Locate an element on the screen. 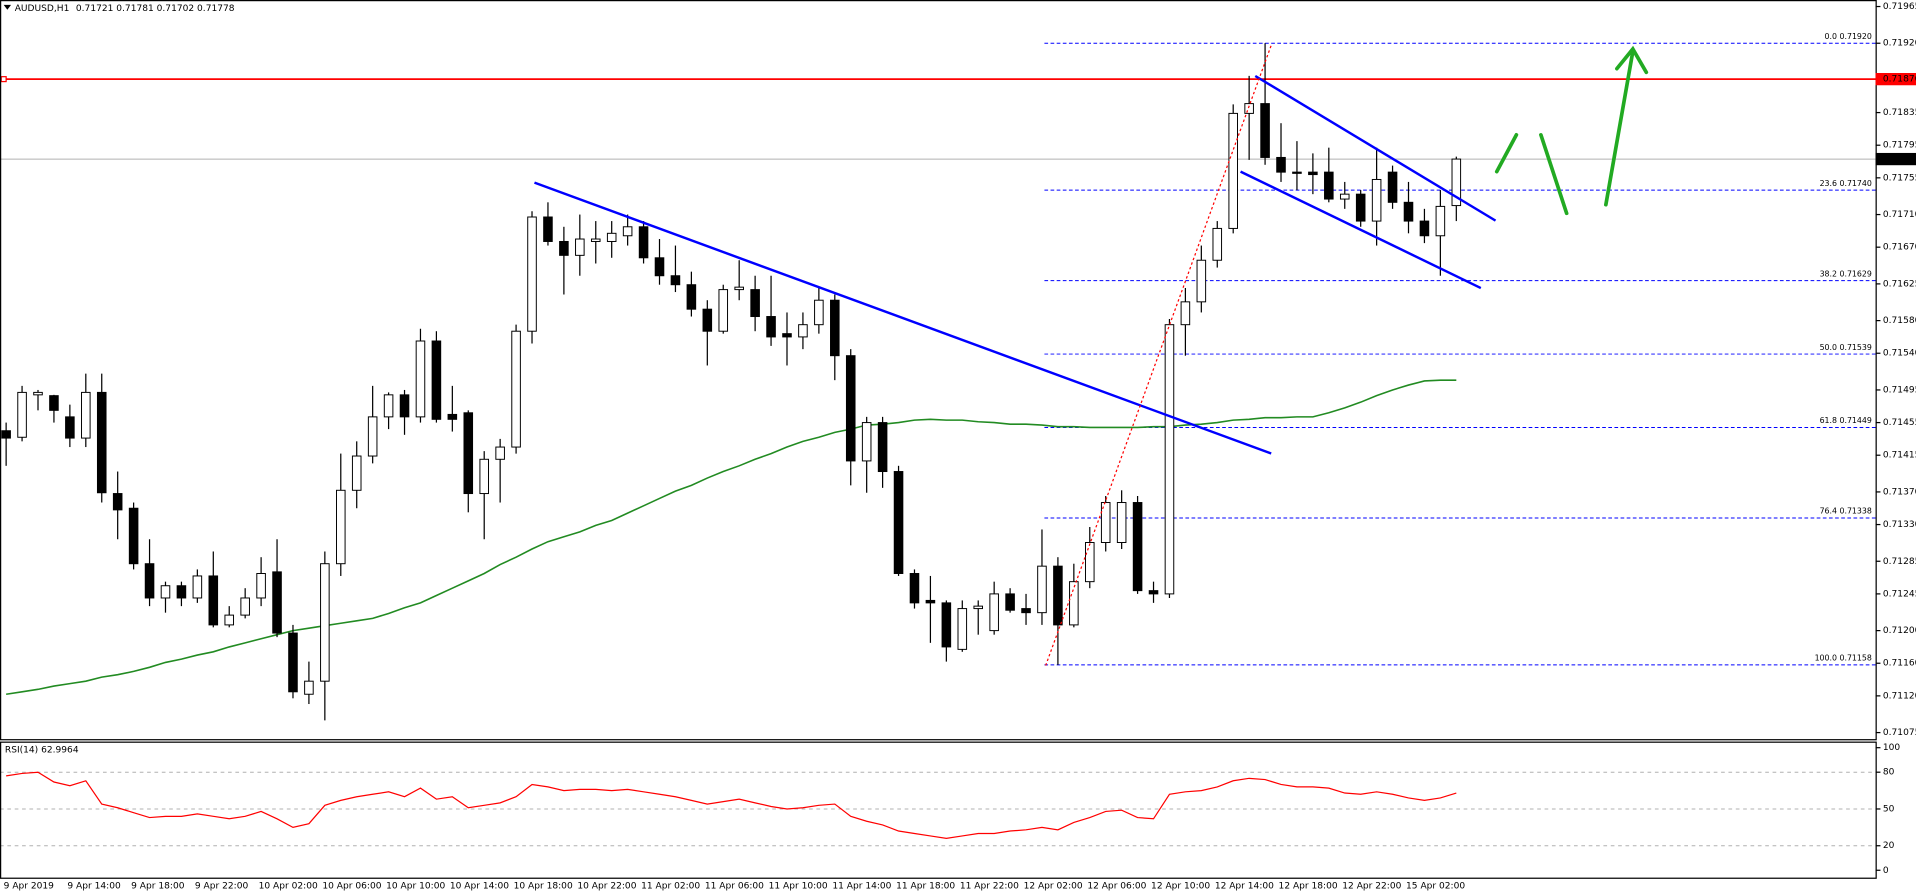 The image size is (1916, 896). y-tick-label: 0.71455 is located at coordinates (1899, 423).